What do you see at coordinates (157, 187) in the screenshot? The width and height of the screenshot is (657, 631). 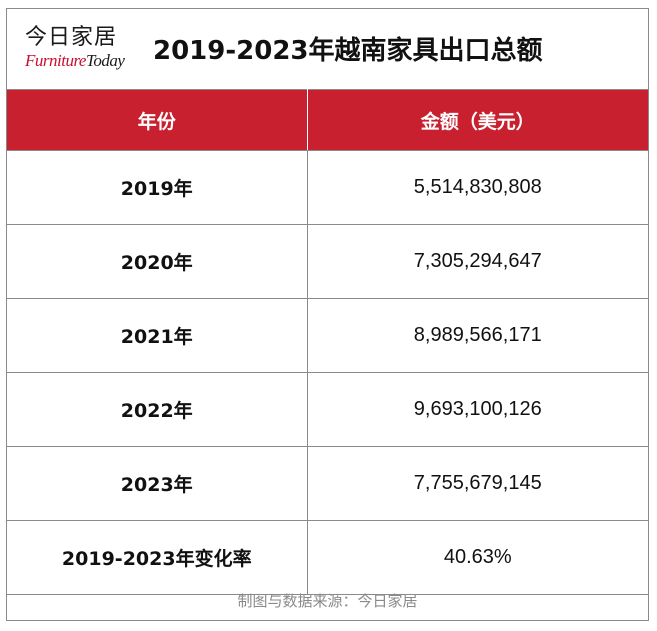 I see `cell-year: 2019年` at bounding box center [157, 187].